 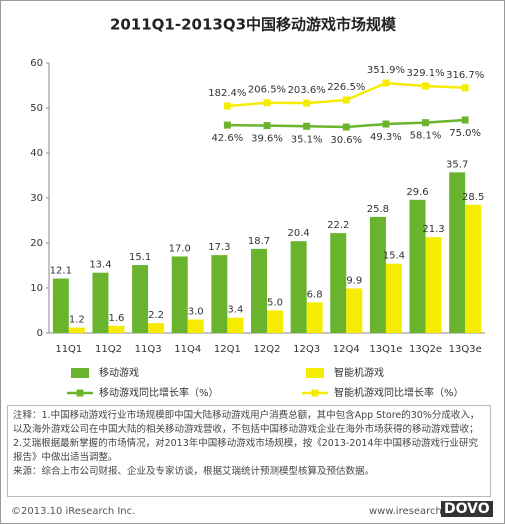 I want to click on data-label: 203.6%, so click(x=307, y=90).